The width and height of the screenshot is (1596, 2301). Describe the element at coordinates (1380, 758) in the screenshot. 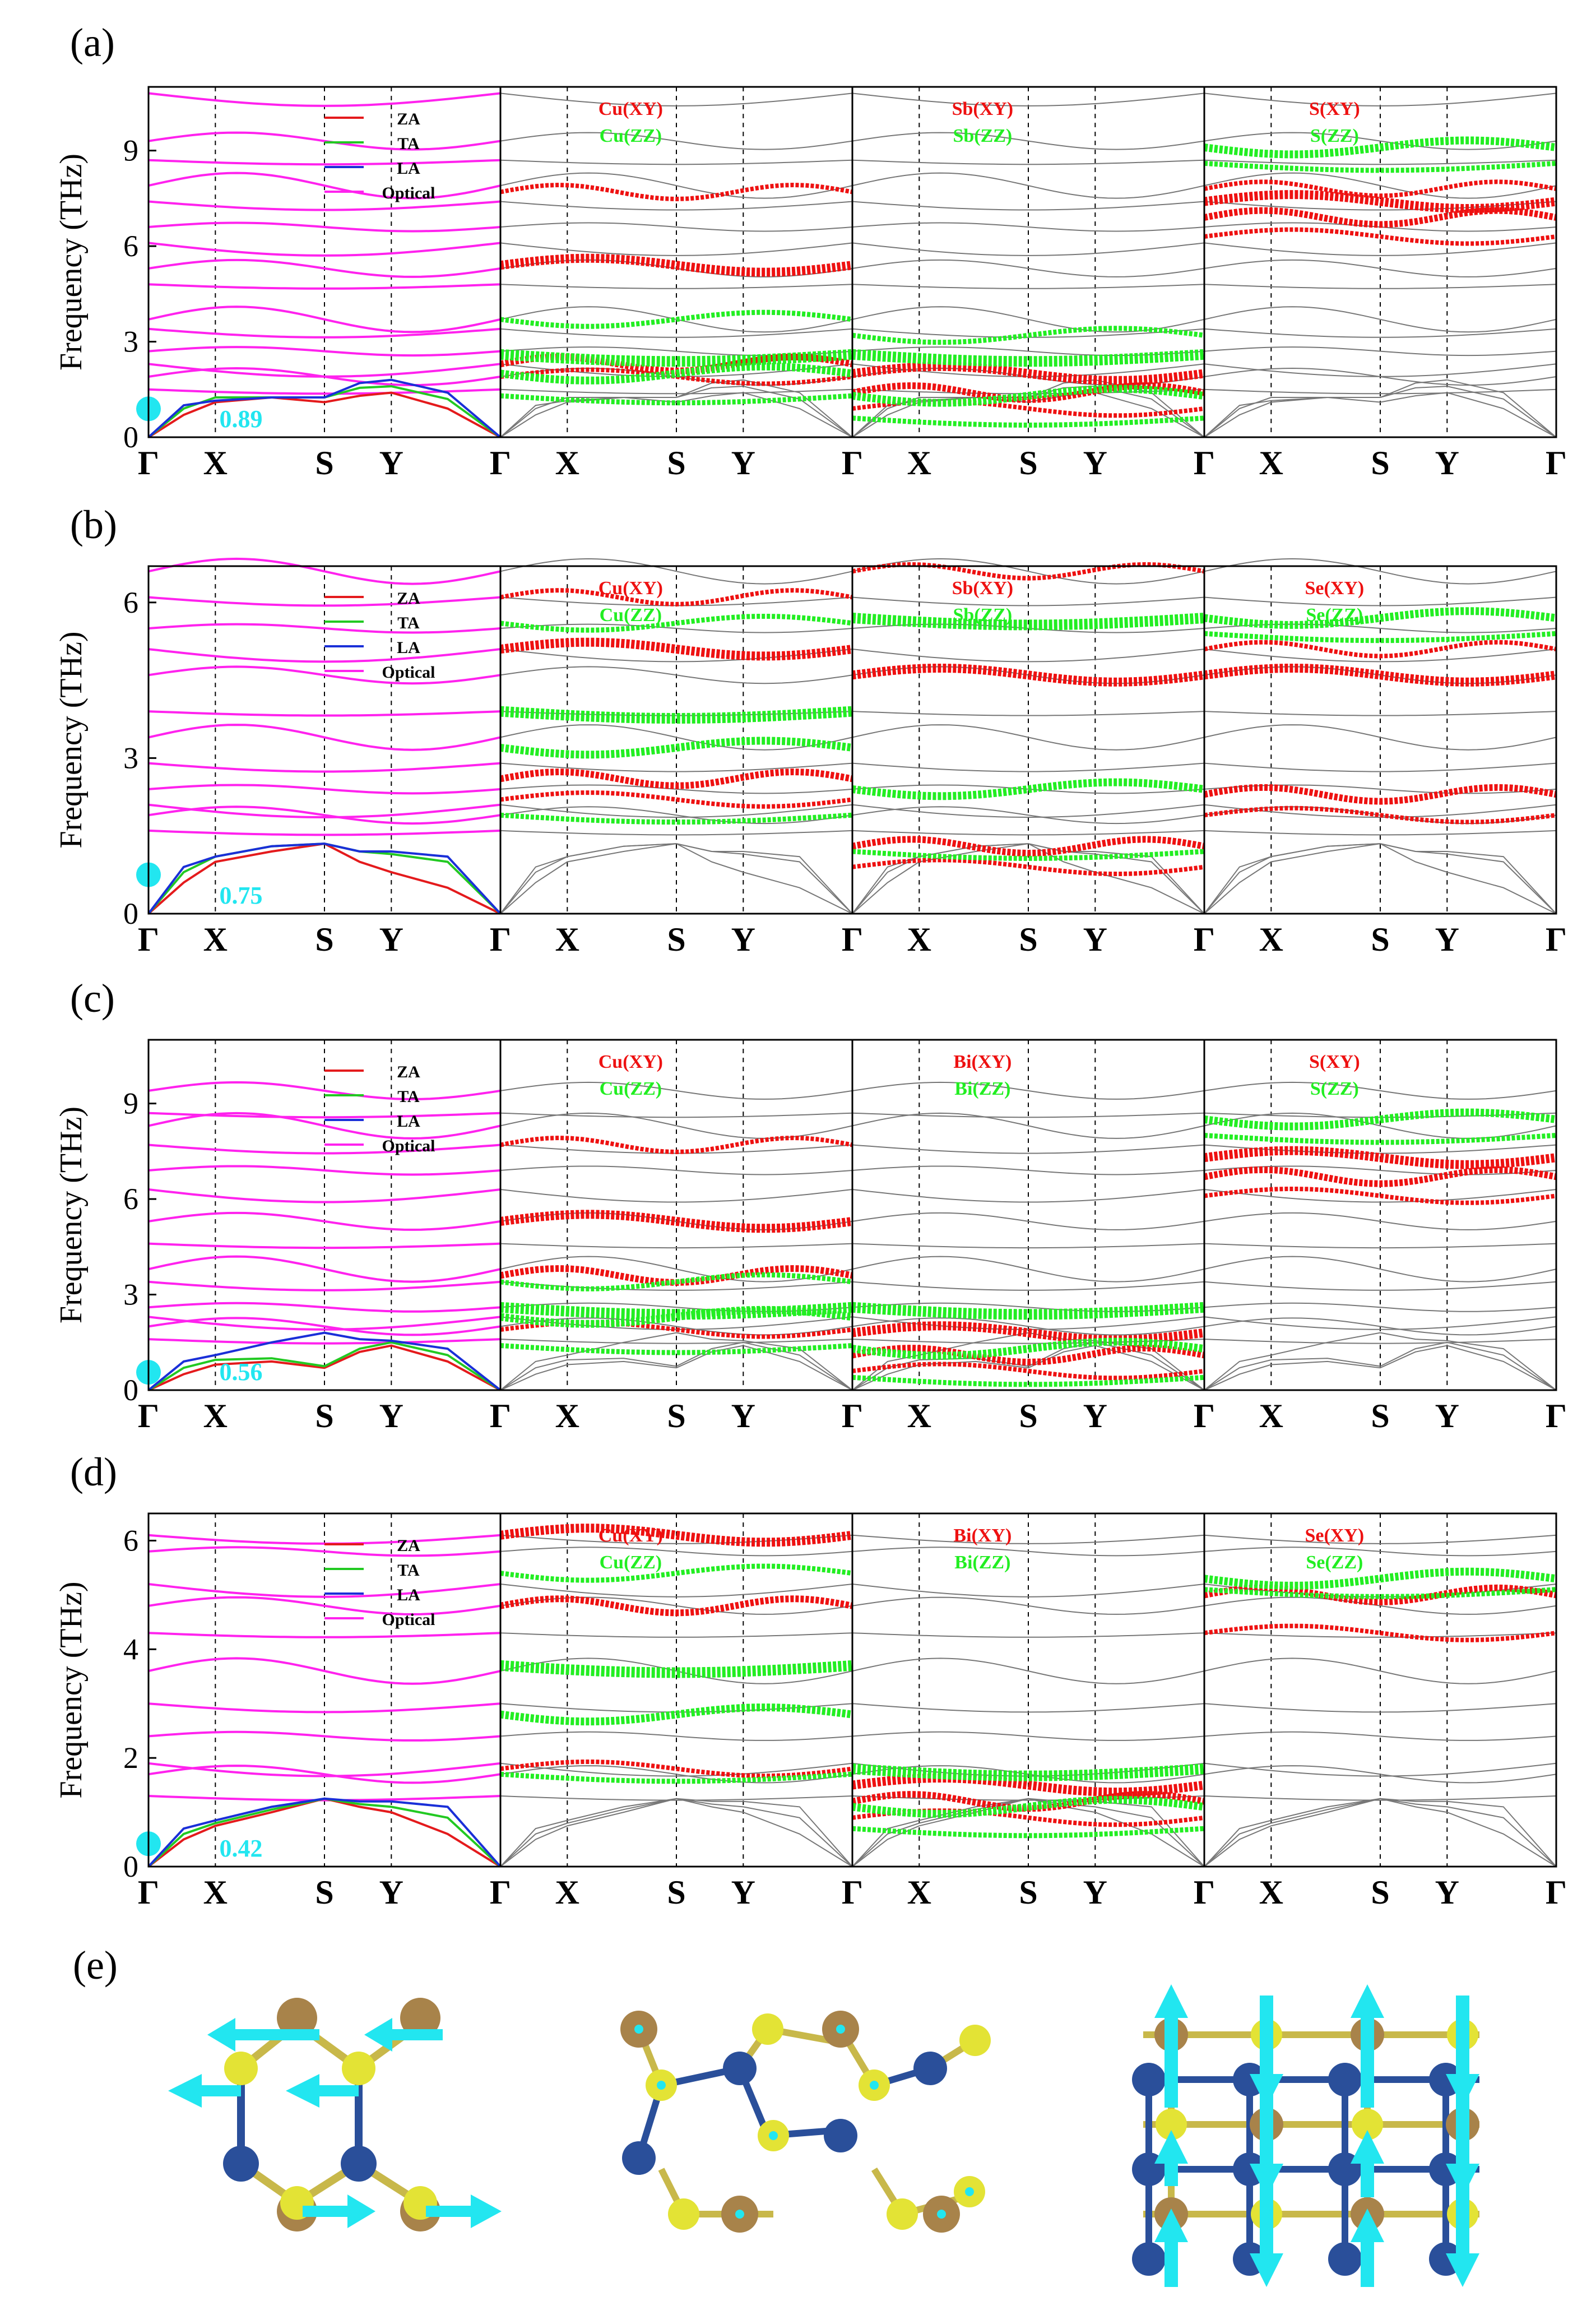

I see `subpanel-4: Γ X S Y Γ Se(XY) Se(ZZ)` at that location.